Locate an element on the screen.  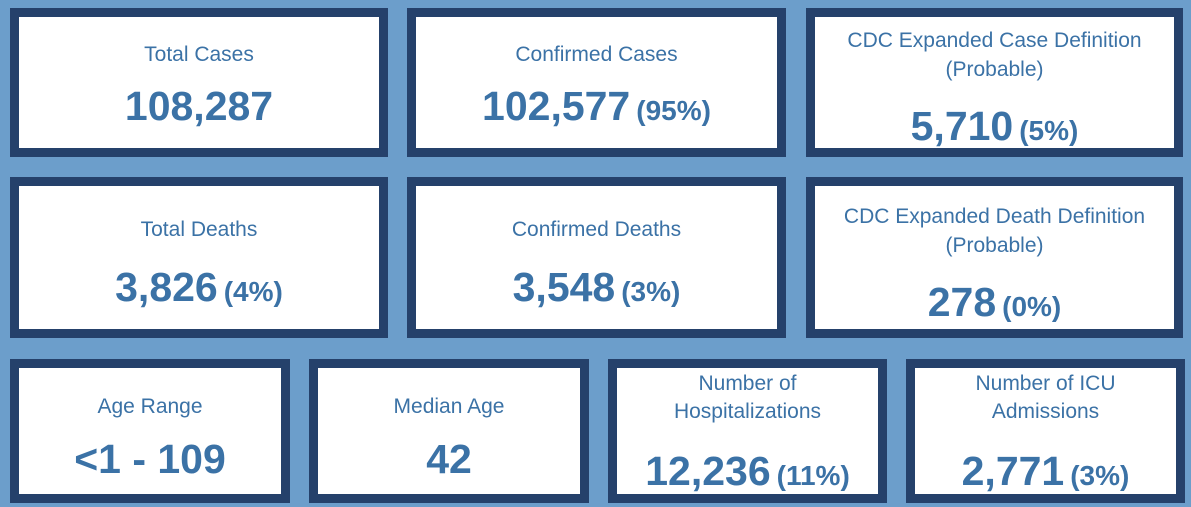
card-value: 2,771 (3%) is located at coordinates (1045, 473).